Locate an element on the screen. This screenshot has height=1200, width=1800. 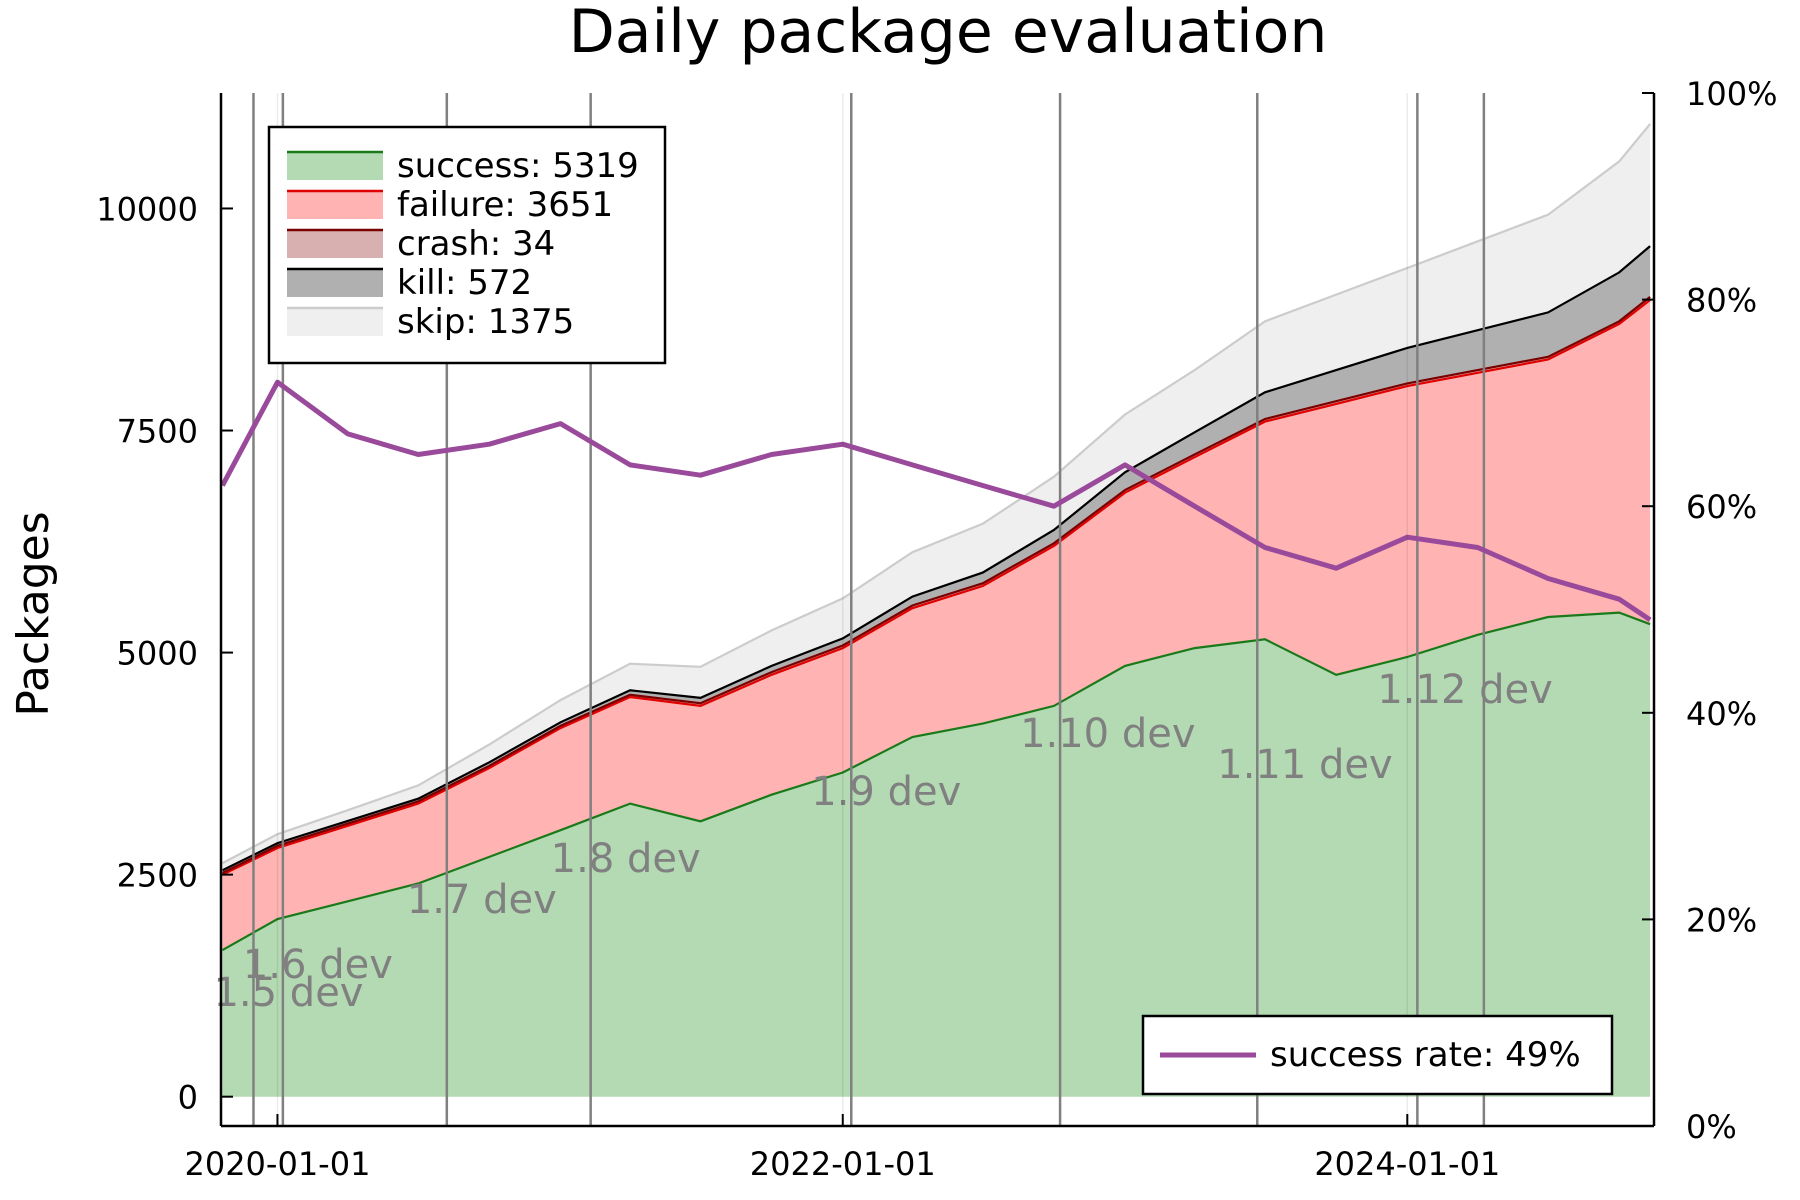
y-axis-ticks: 0 2500 5000 7500 10000 is located at coordinates (164, 653).